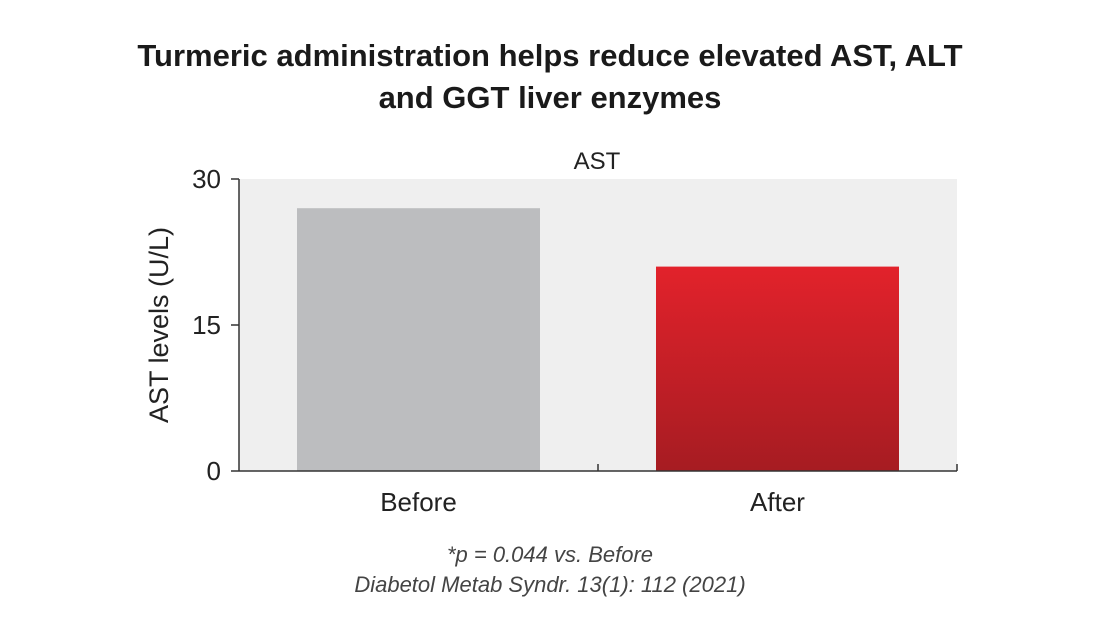  I want to click on y-tick-label-15: 15, so click(206, 325).